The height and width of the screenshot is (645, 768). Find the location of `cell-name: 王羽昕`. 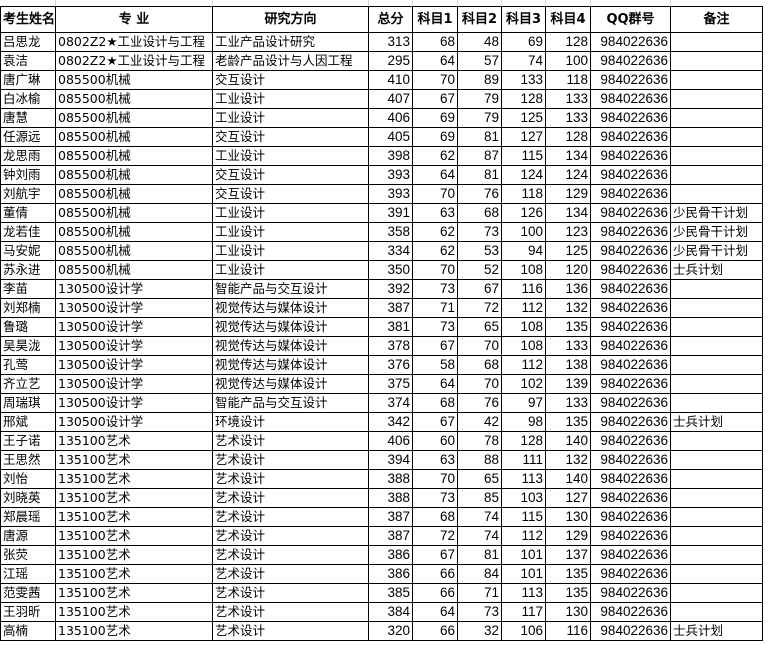

cell-name: 王羽昕 is located at coordinates (28, 612).